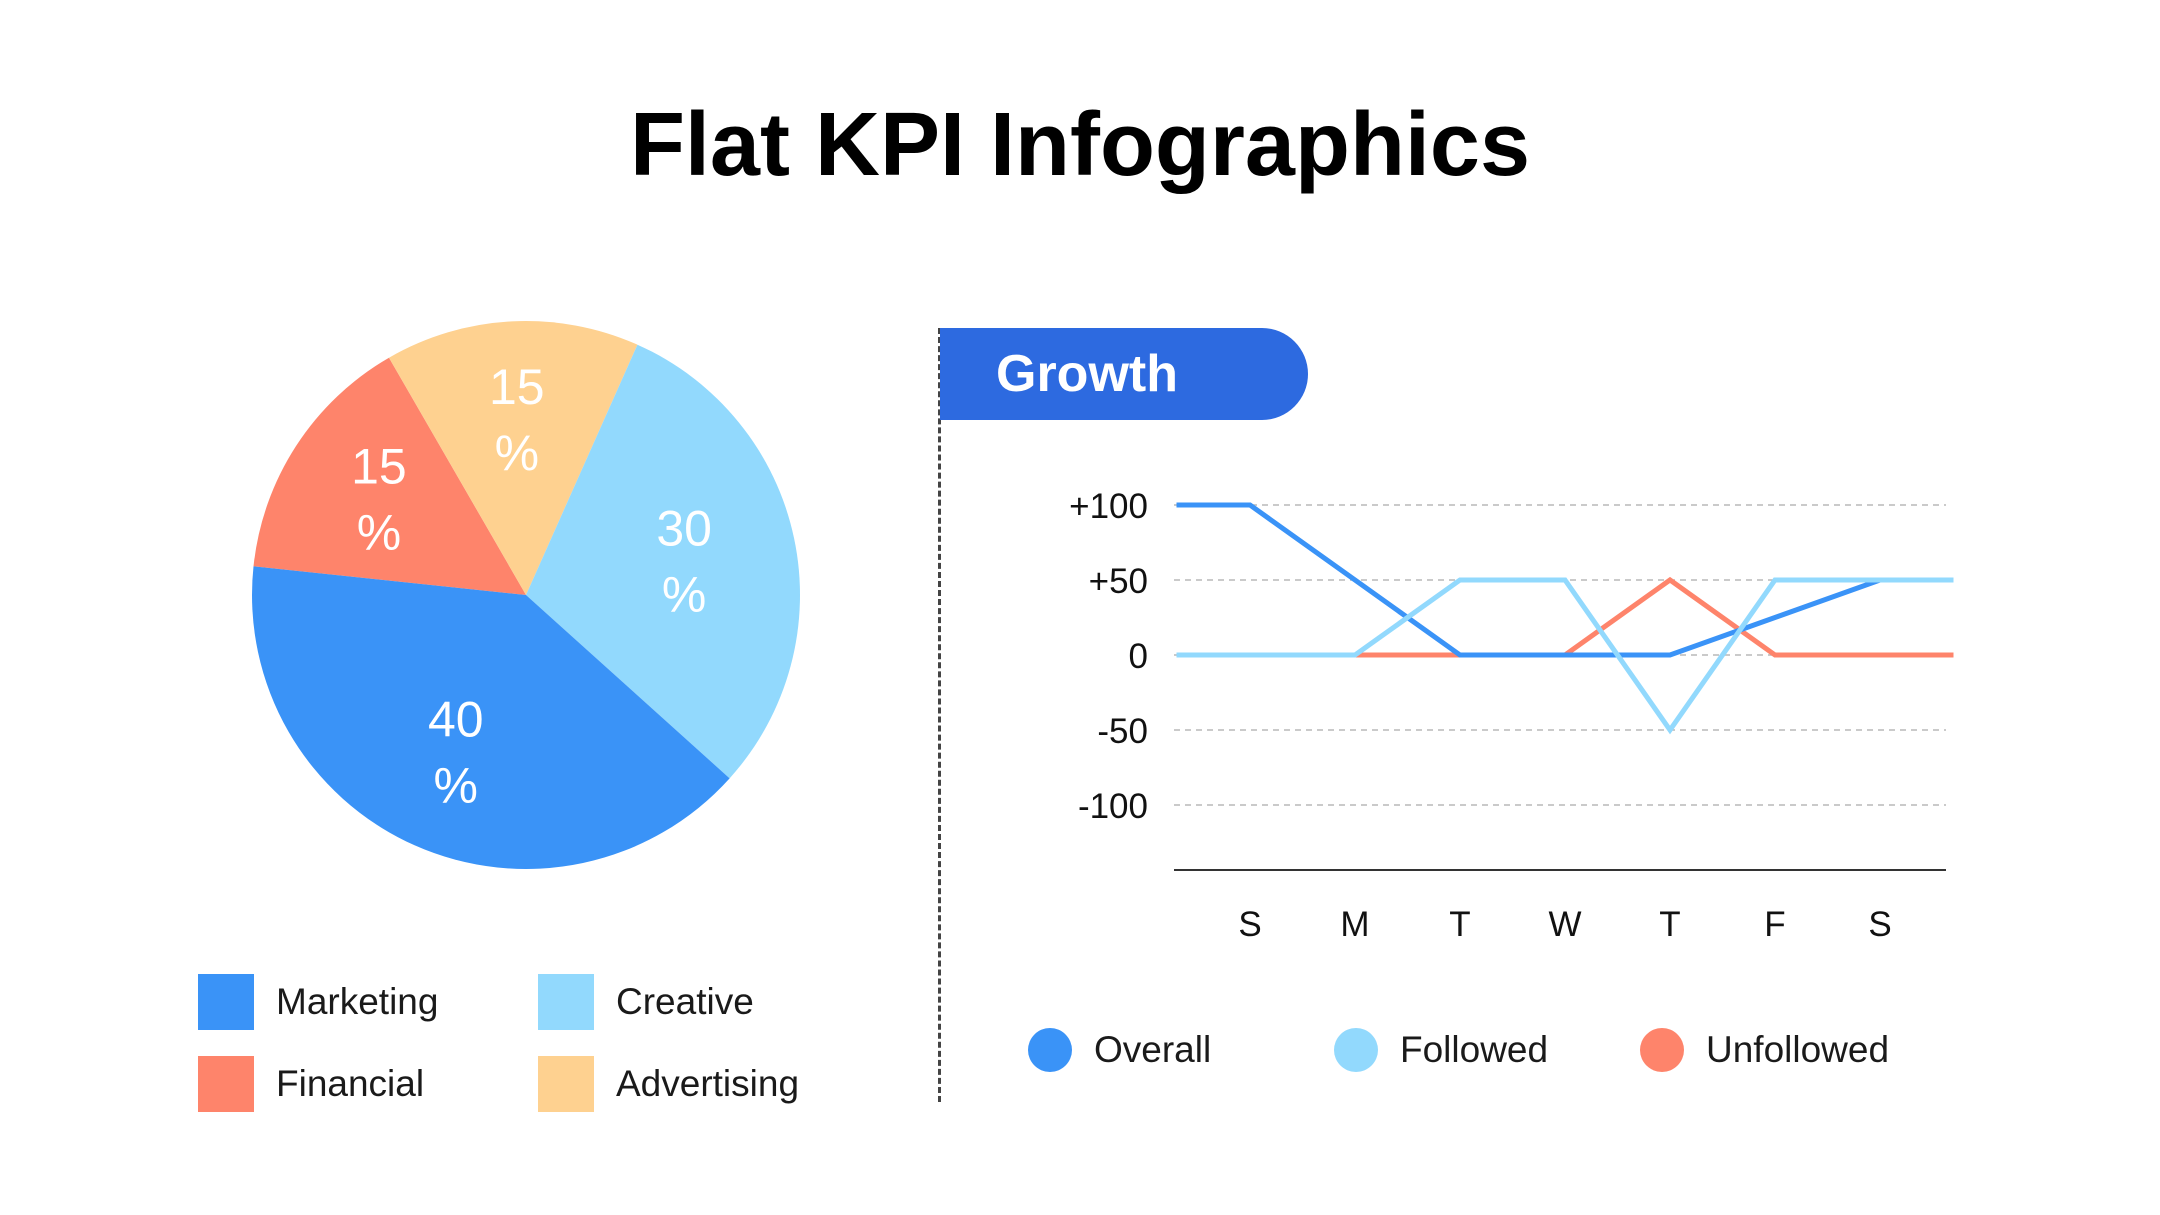  Describe the element at coordinates (517, 387) in the screenshot. I see `pie-label-value-advertising: 15` at that location.